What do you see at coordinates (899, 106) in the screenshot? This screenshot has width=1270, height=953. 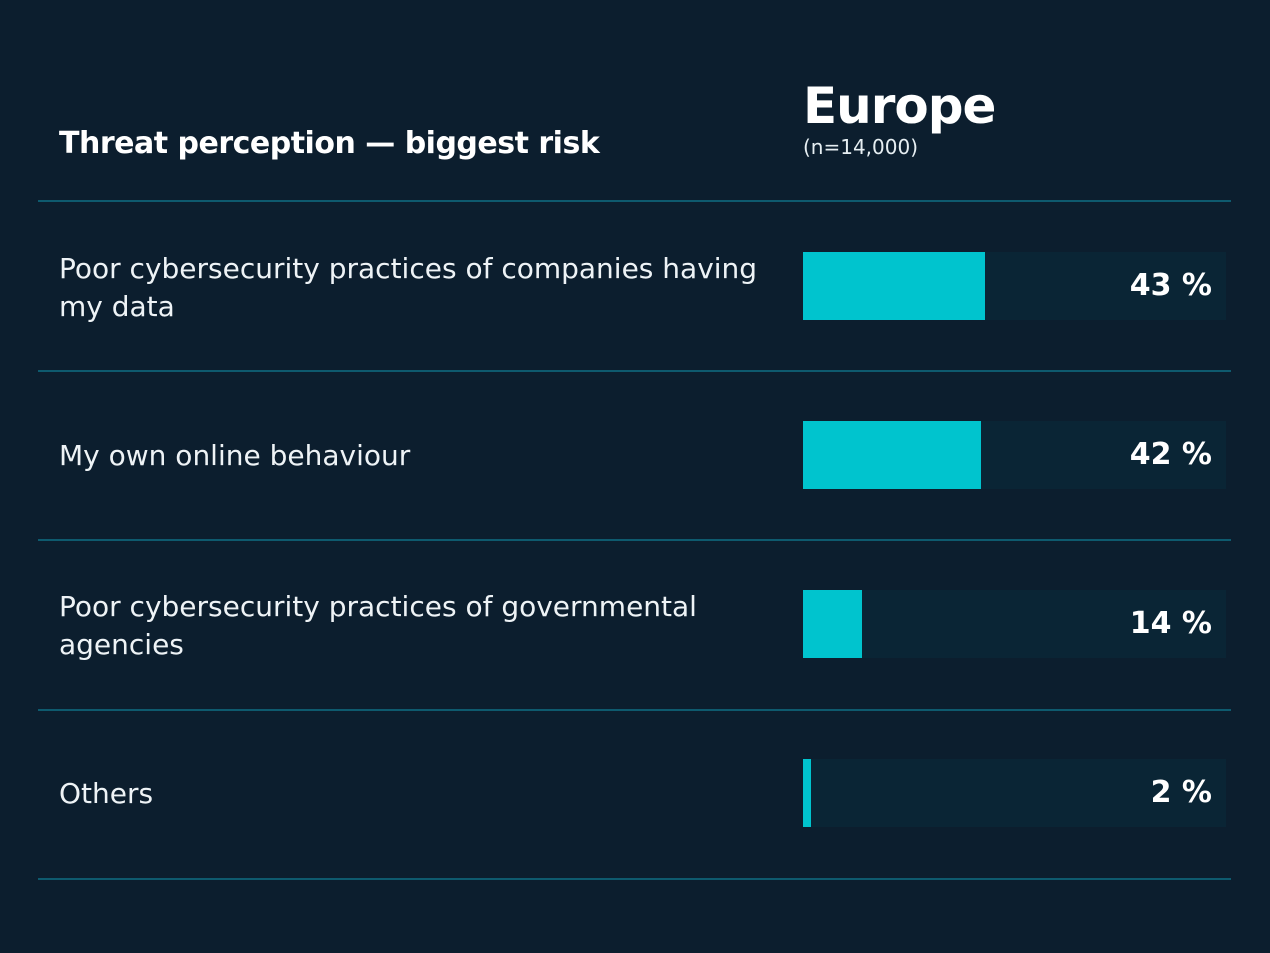 I see `region-title: Europe` at bounding box center [899, 106].